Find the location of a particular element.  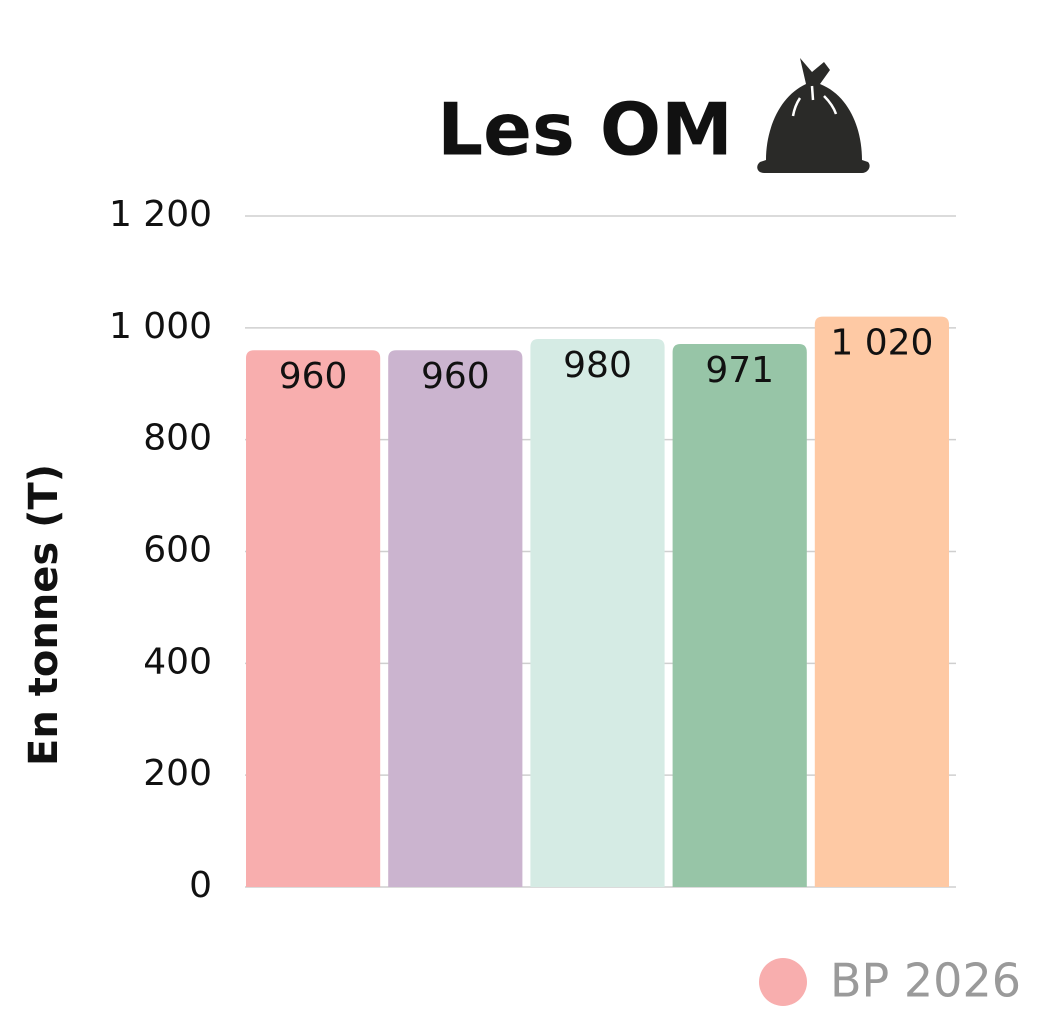

chart-title: Les OM is located at coordinates (585, 130).